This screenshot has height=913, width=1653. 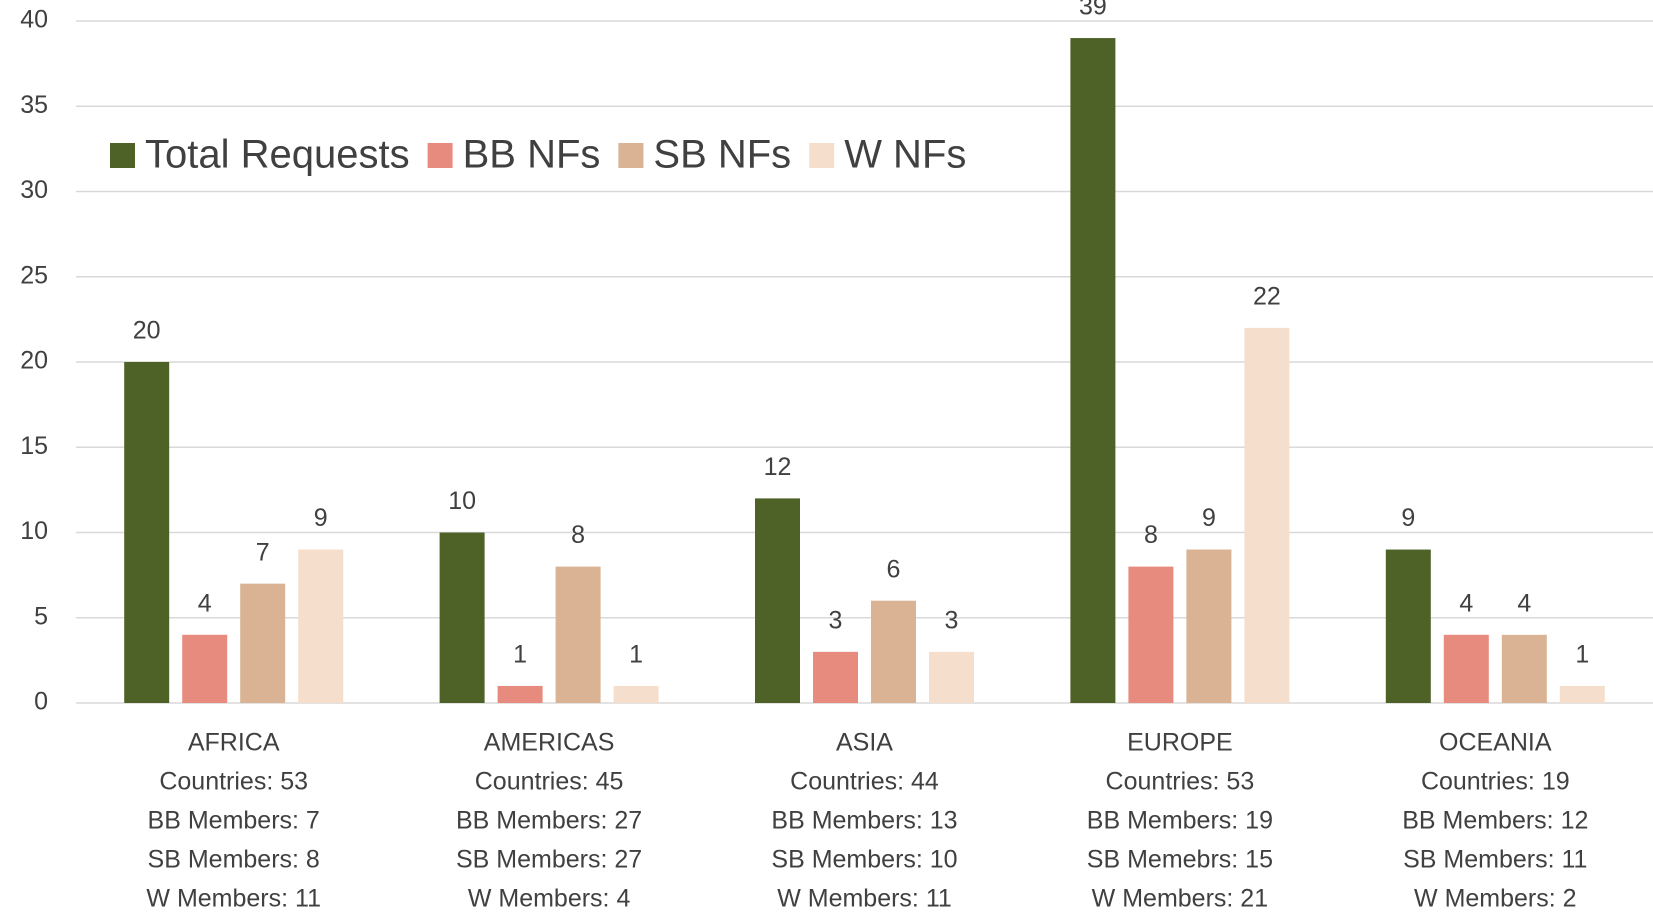 I want to click on x-tick-label: OCEANIA, so click(x=1495, y=743).